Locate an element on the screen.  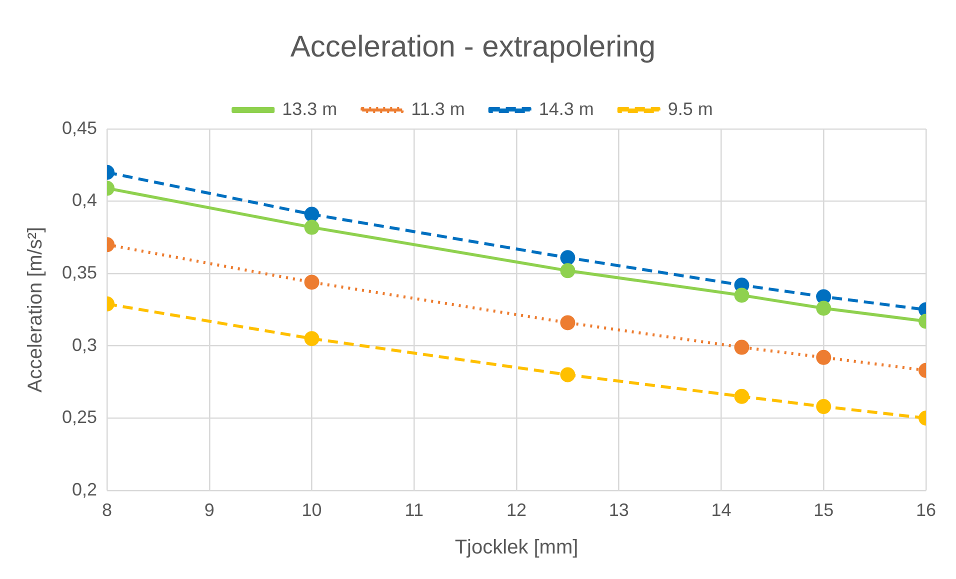
x-tick-label: 12 is located at coordinates (516, 510).